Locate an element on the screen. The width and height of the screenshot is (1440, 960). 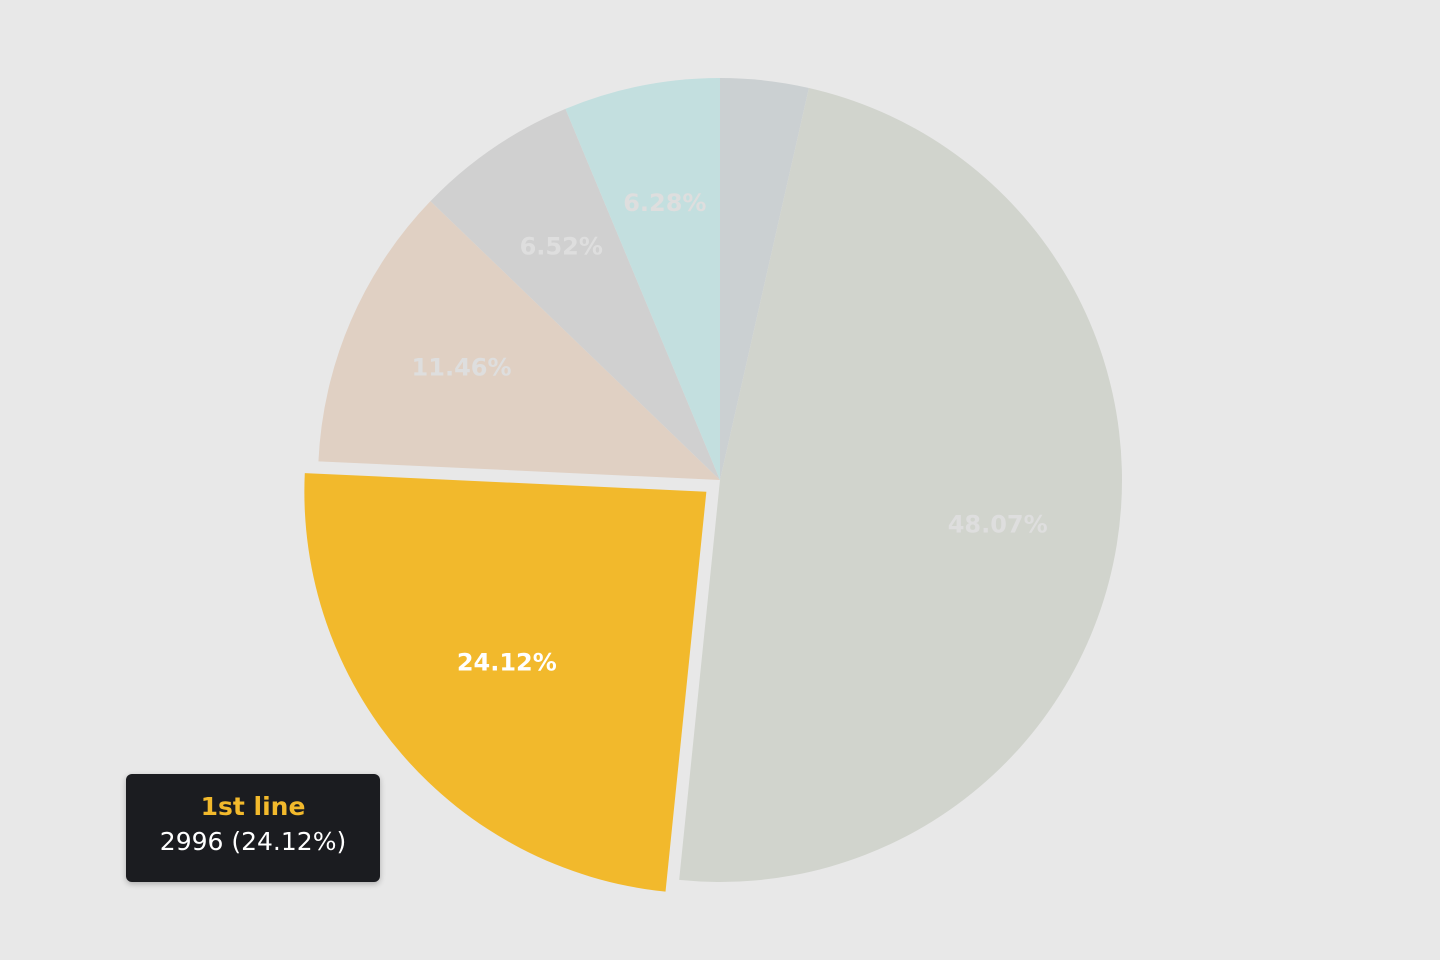
slice-label-2: 24.12% is located at coordinates (507, 663).